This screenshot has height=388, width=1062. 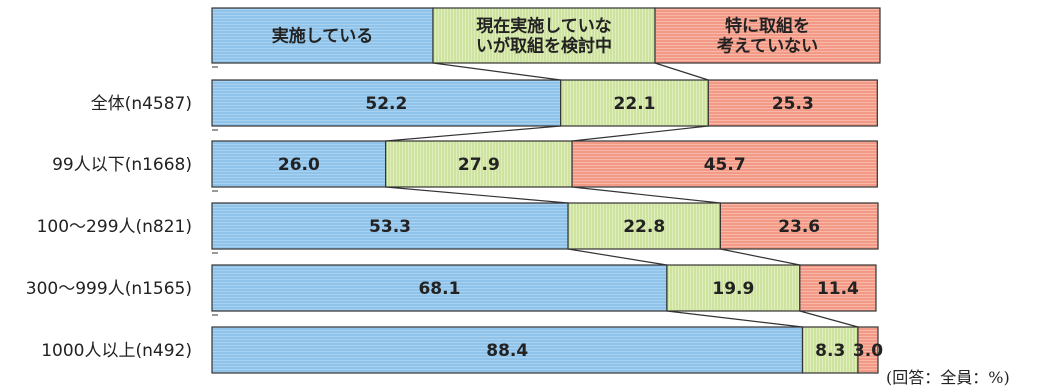 What do you see at coordinates (544, 46) in the screenshot?
I see `legend-label-2-2: いが取組を検討中` at bounding box center [544, 46].